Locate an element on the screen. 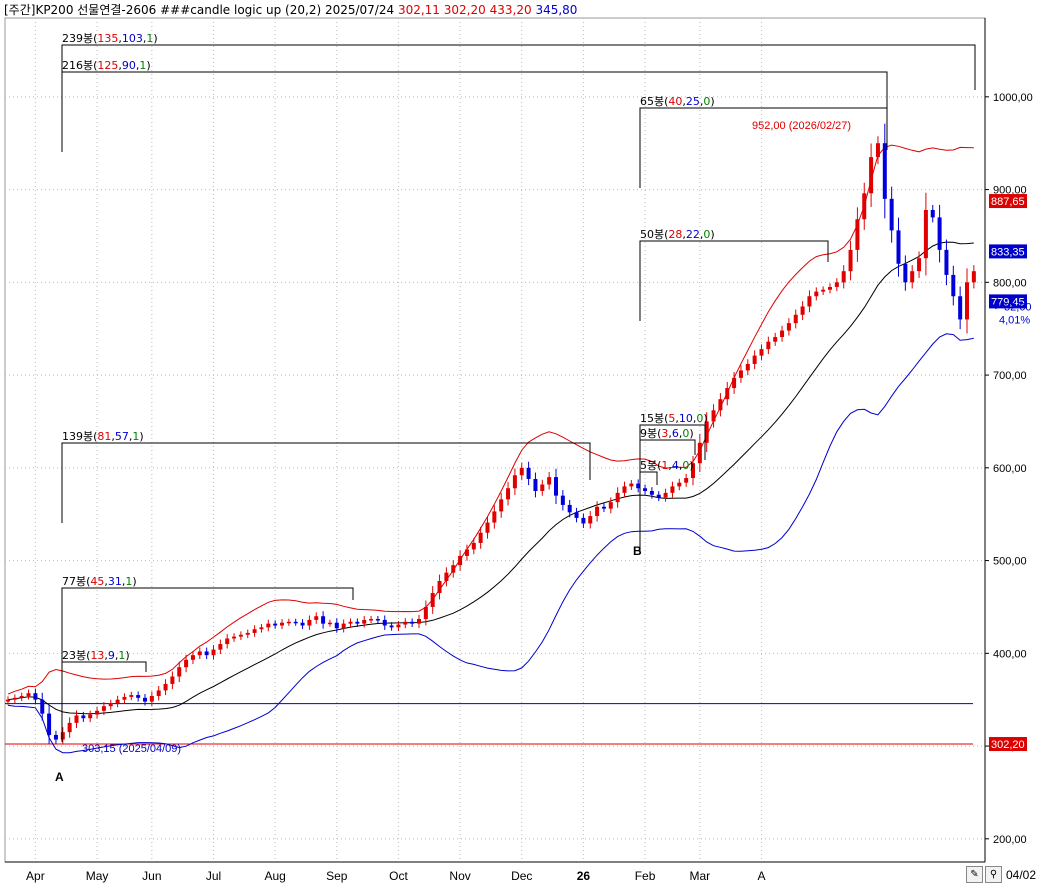 Image resolution: width=1043 pixels, height=884 pixels. span-label: 50봉(28,22,0) is located at coordinates (677, 234).